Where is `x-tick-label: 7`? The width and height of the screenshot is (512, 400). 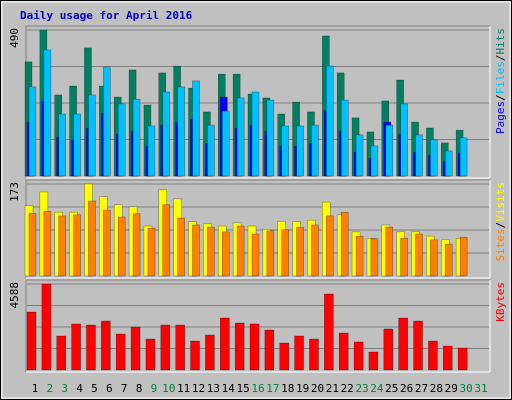 x-tick-label: 7 is located at coordinates (124, 388).